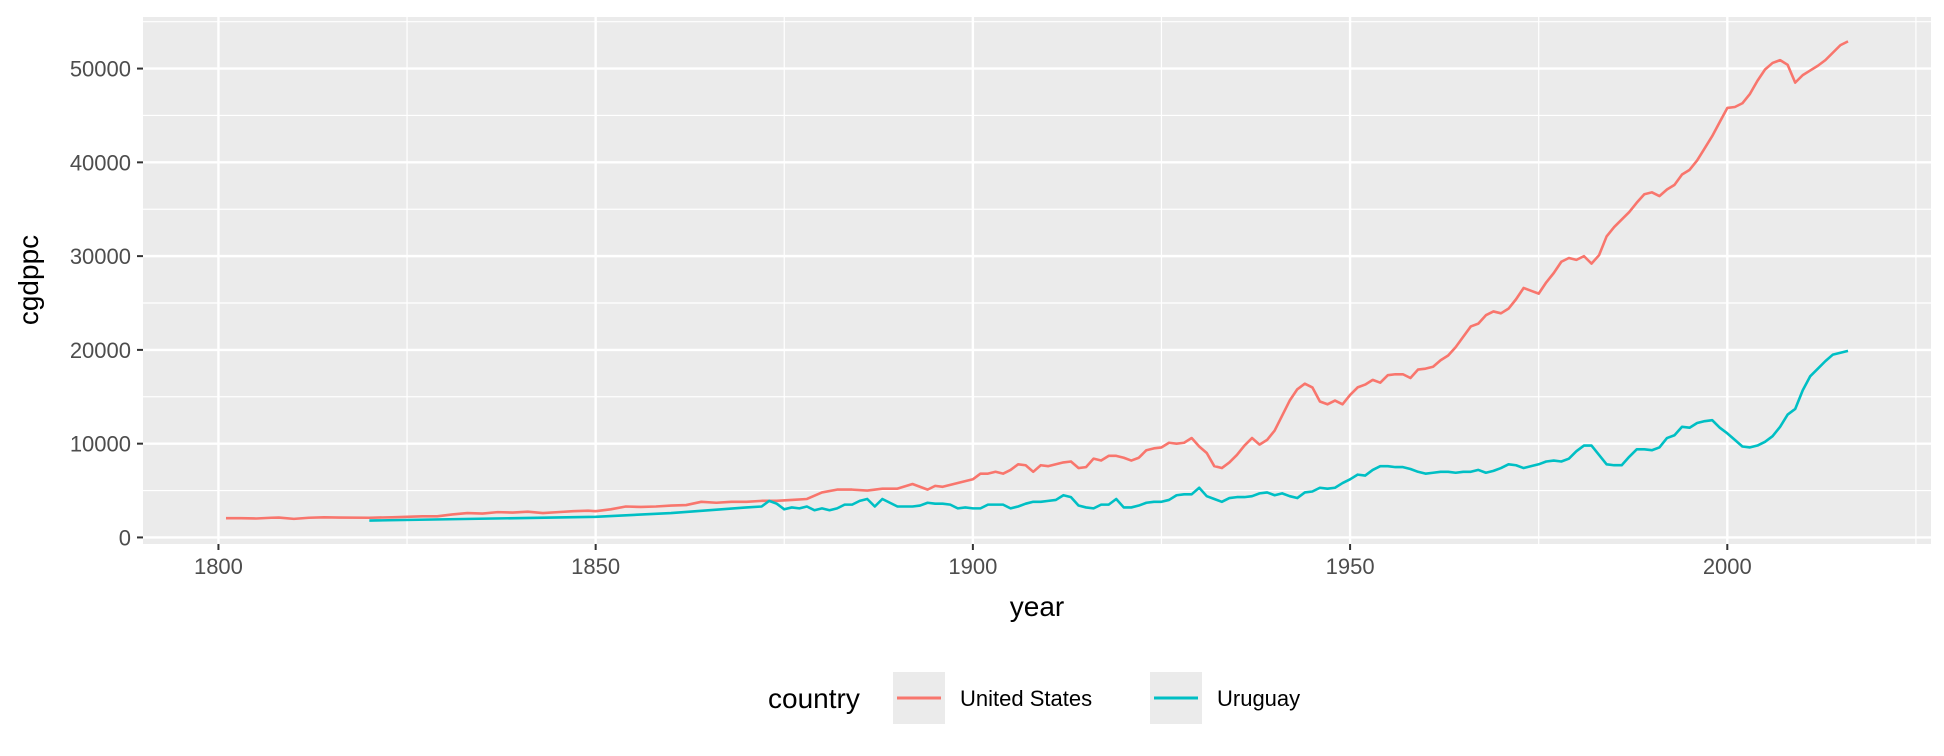  What do you see at coordinates (106, 303) in the screenshot?
I see `y-axis: 0 10000 20000 30000 40000 50000` at bounding box center [106, 303].